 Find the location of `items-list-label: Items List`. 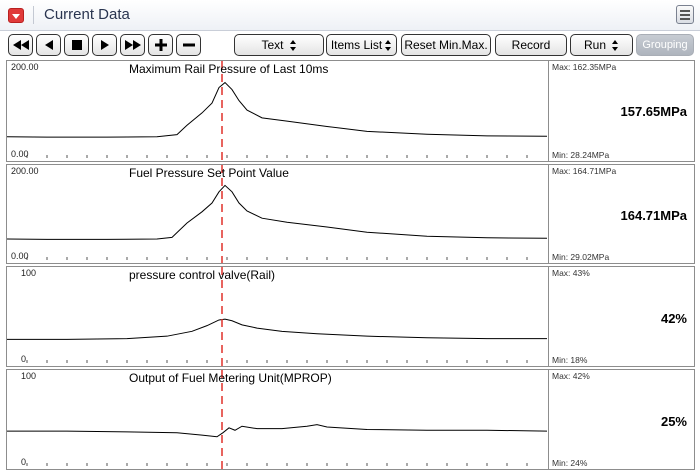

items-list-label: Items List is located at coordinates (356, 45).